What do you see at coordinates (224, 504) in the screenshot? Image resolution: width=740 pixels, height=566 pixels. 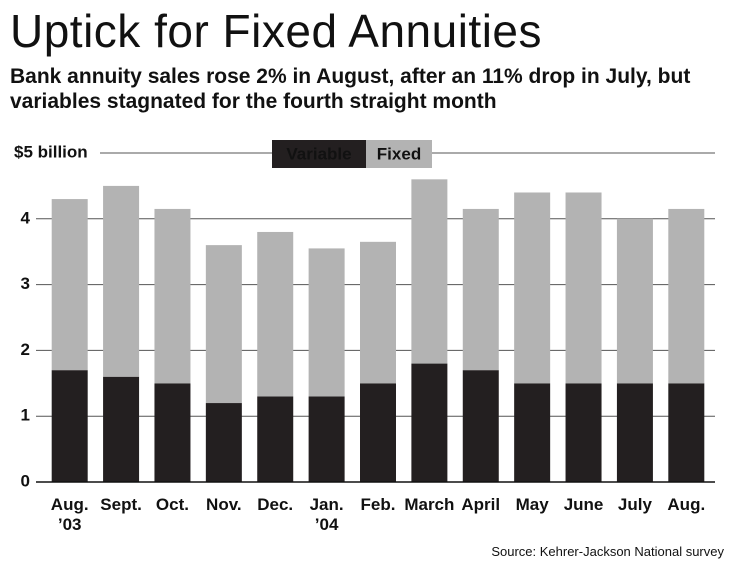 I see `x-tick-label: Nov.` at bounding box center [224, 504].